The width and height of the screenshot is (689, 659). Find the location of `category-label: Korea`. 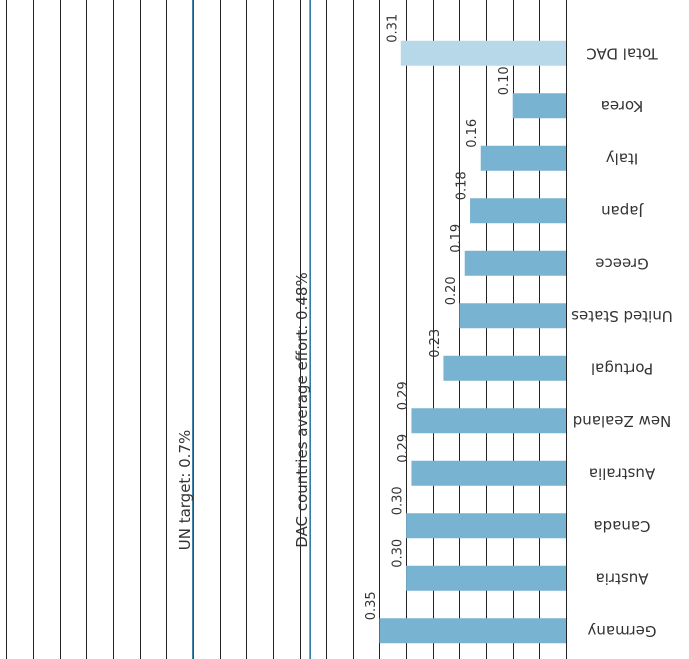

category-label: Korea is located at coordinates (622, 106).